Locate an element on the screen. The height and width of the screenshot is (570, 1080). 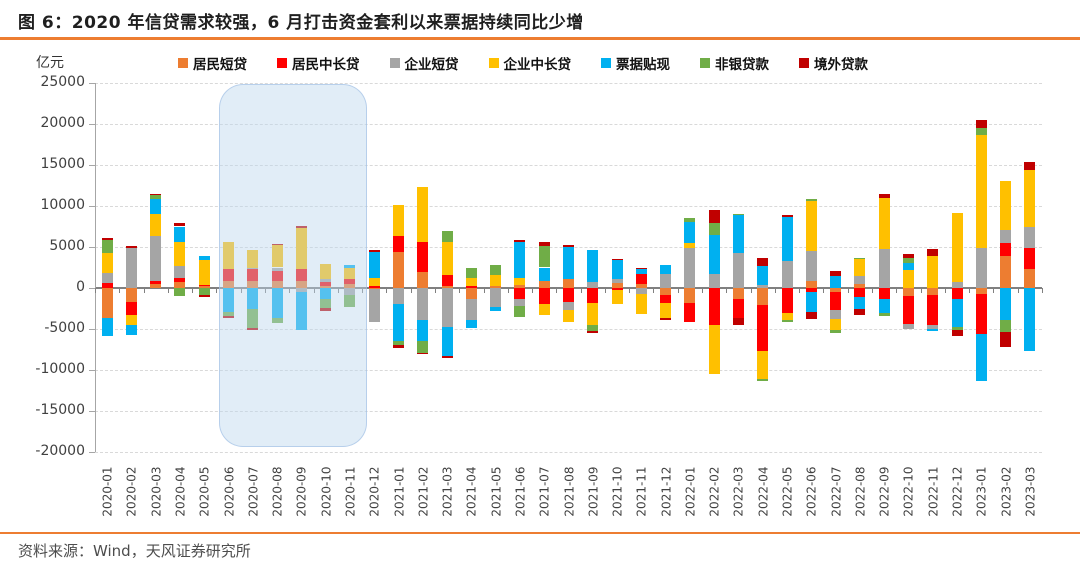
x-tick-label: 2020-10 is located at coordinates (326, 491).